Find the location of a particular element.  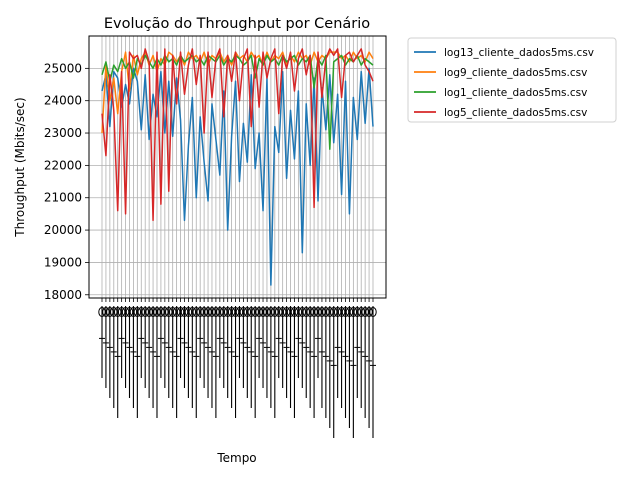

y-tick-label: 24000 is located at coordinates (63, 101).